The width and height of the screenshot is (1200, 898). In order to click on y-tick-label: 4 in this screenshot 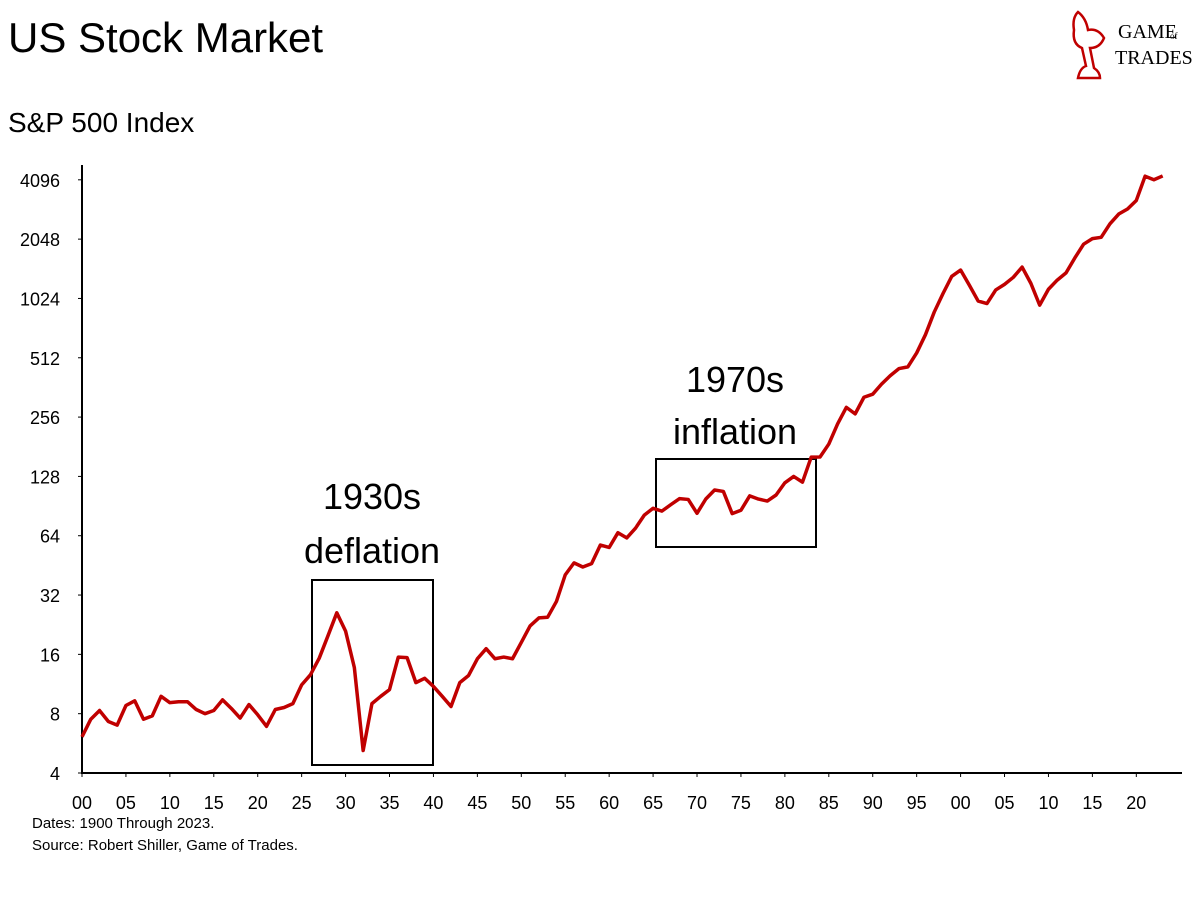, I will do `click(55, 774)`.